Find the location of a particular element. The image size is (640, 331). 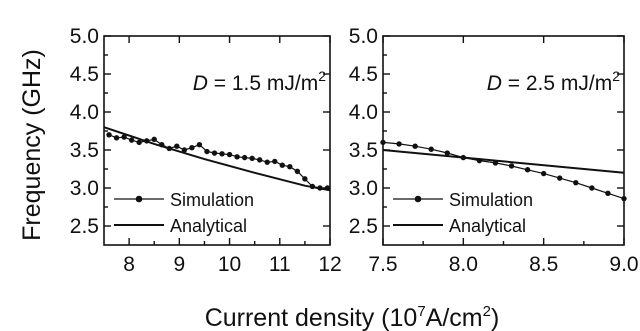

x-axis-title-main: Current density (10 is located at coordinates (311, 317).